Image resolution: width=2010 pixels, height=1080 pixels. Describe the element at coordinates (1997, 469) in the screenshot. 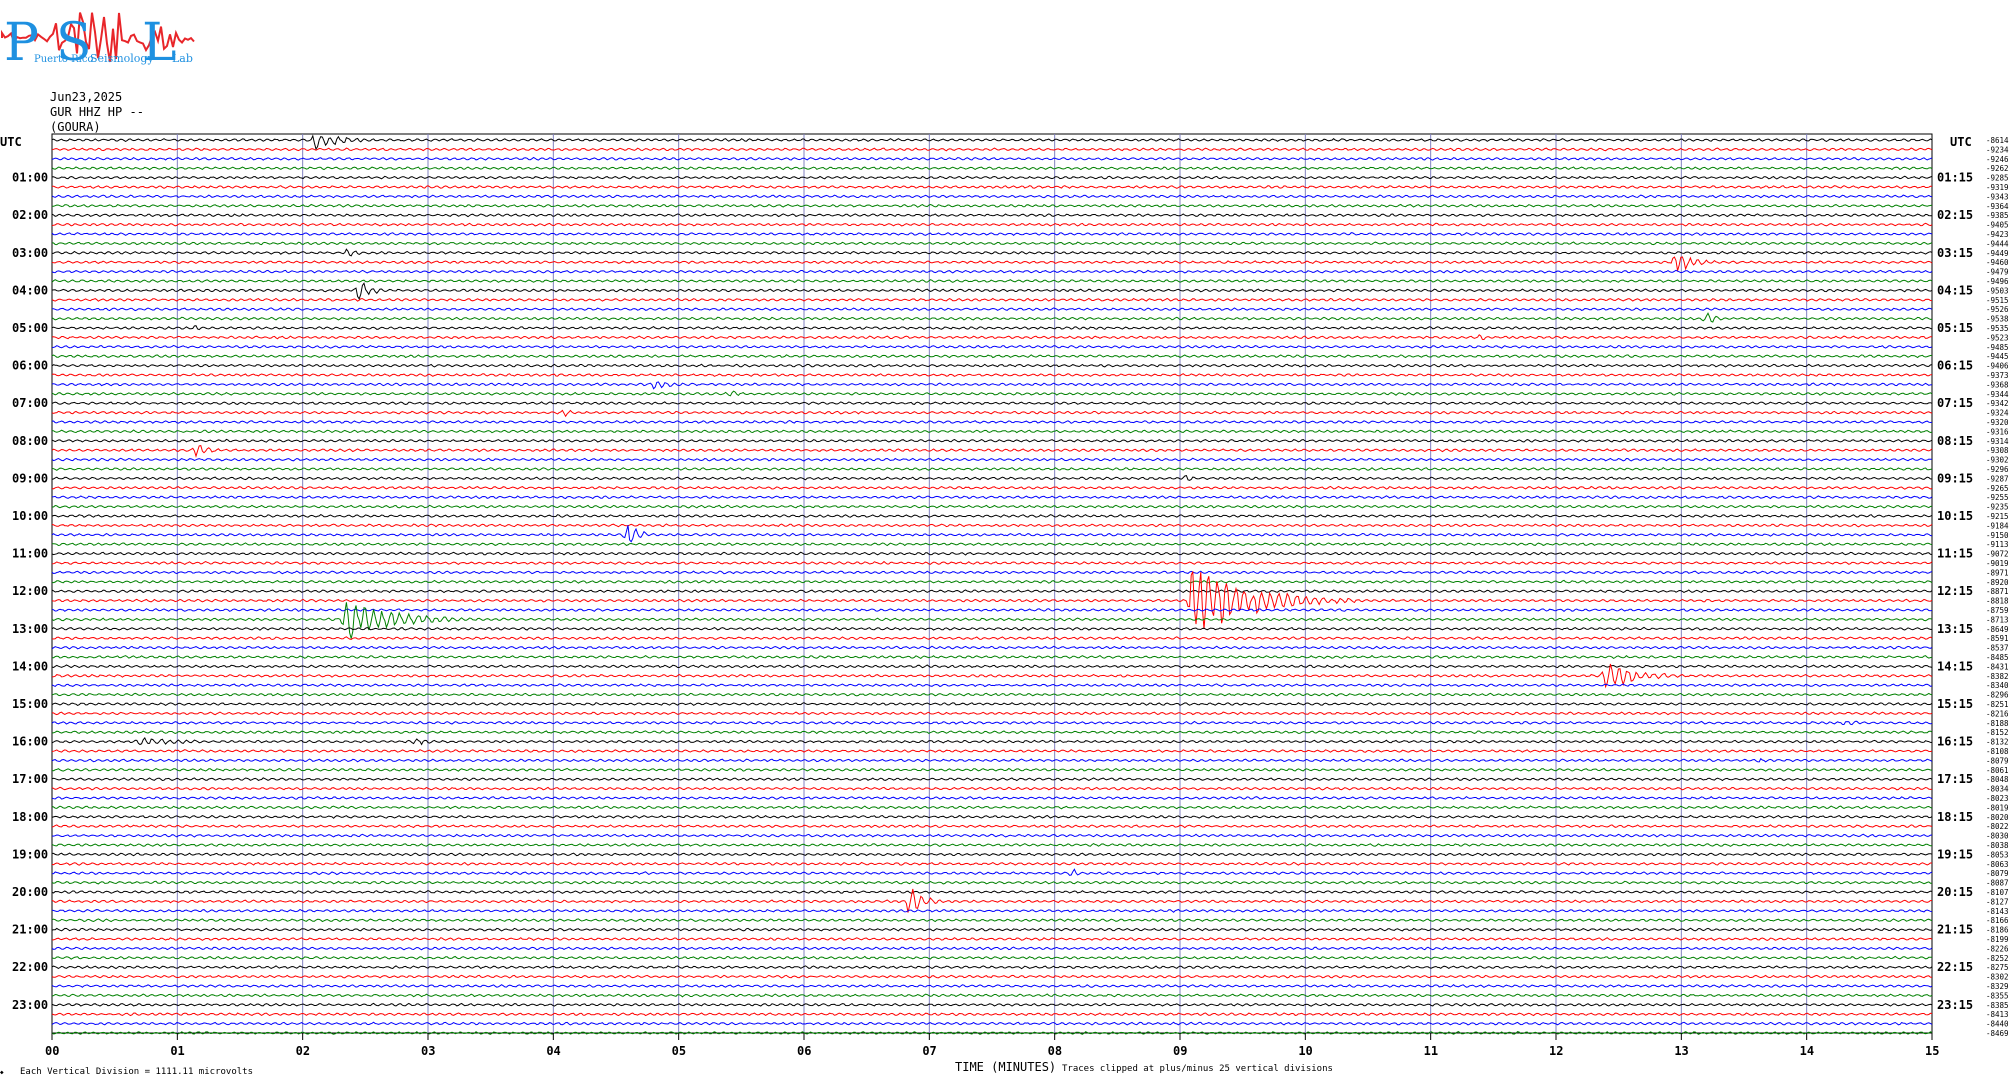

I see `offset-label-row-35: -9296` at that location.